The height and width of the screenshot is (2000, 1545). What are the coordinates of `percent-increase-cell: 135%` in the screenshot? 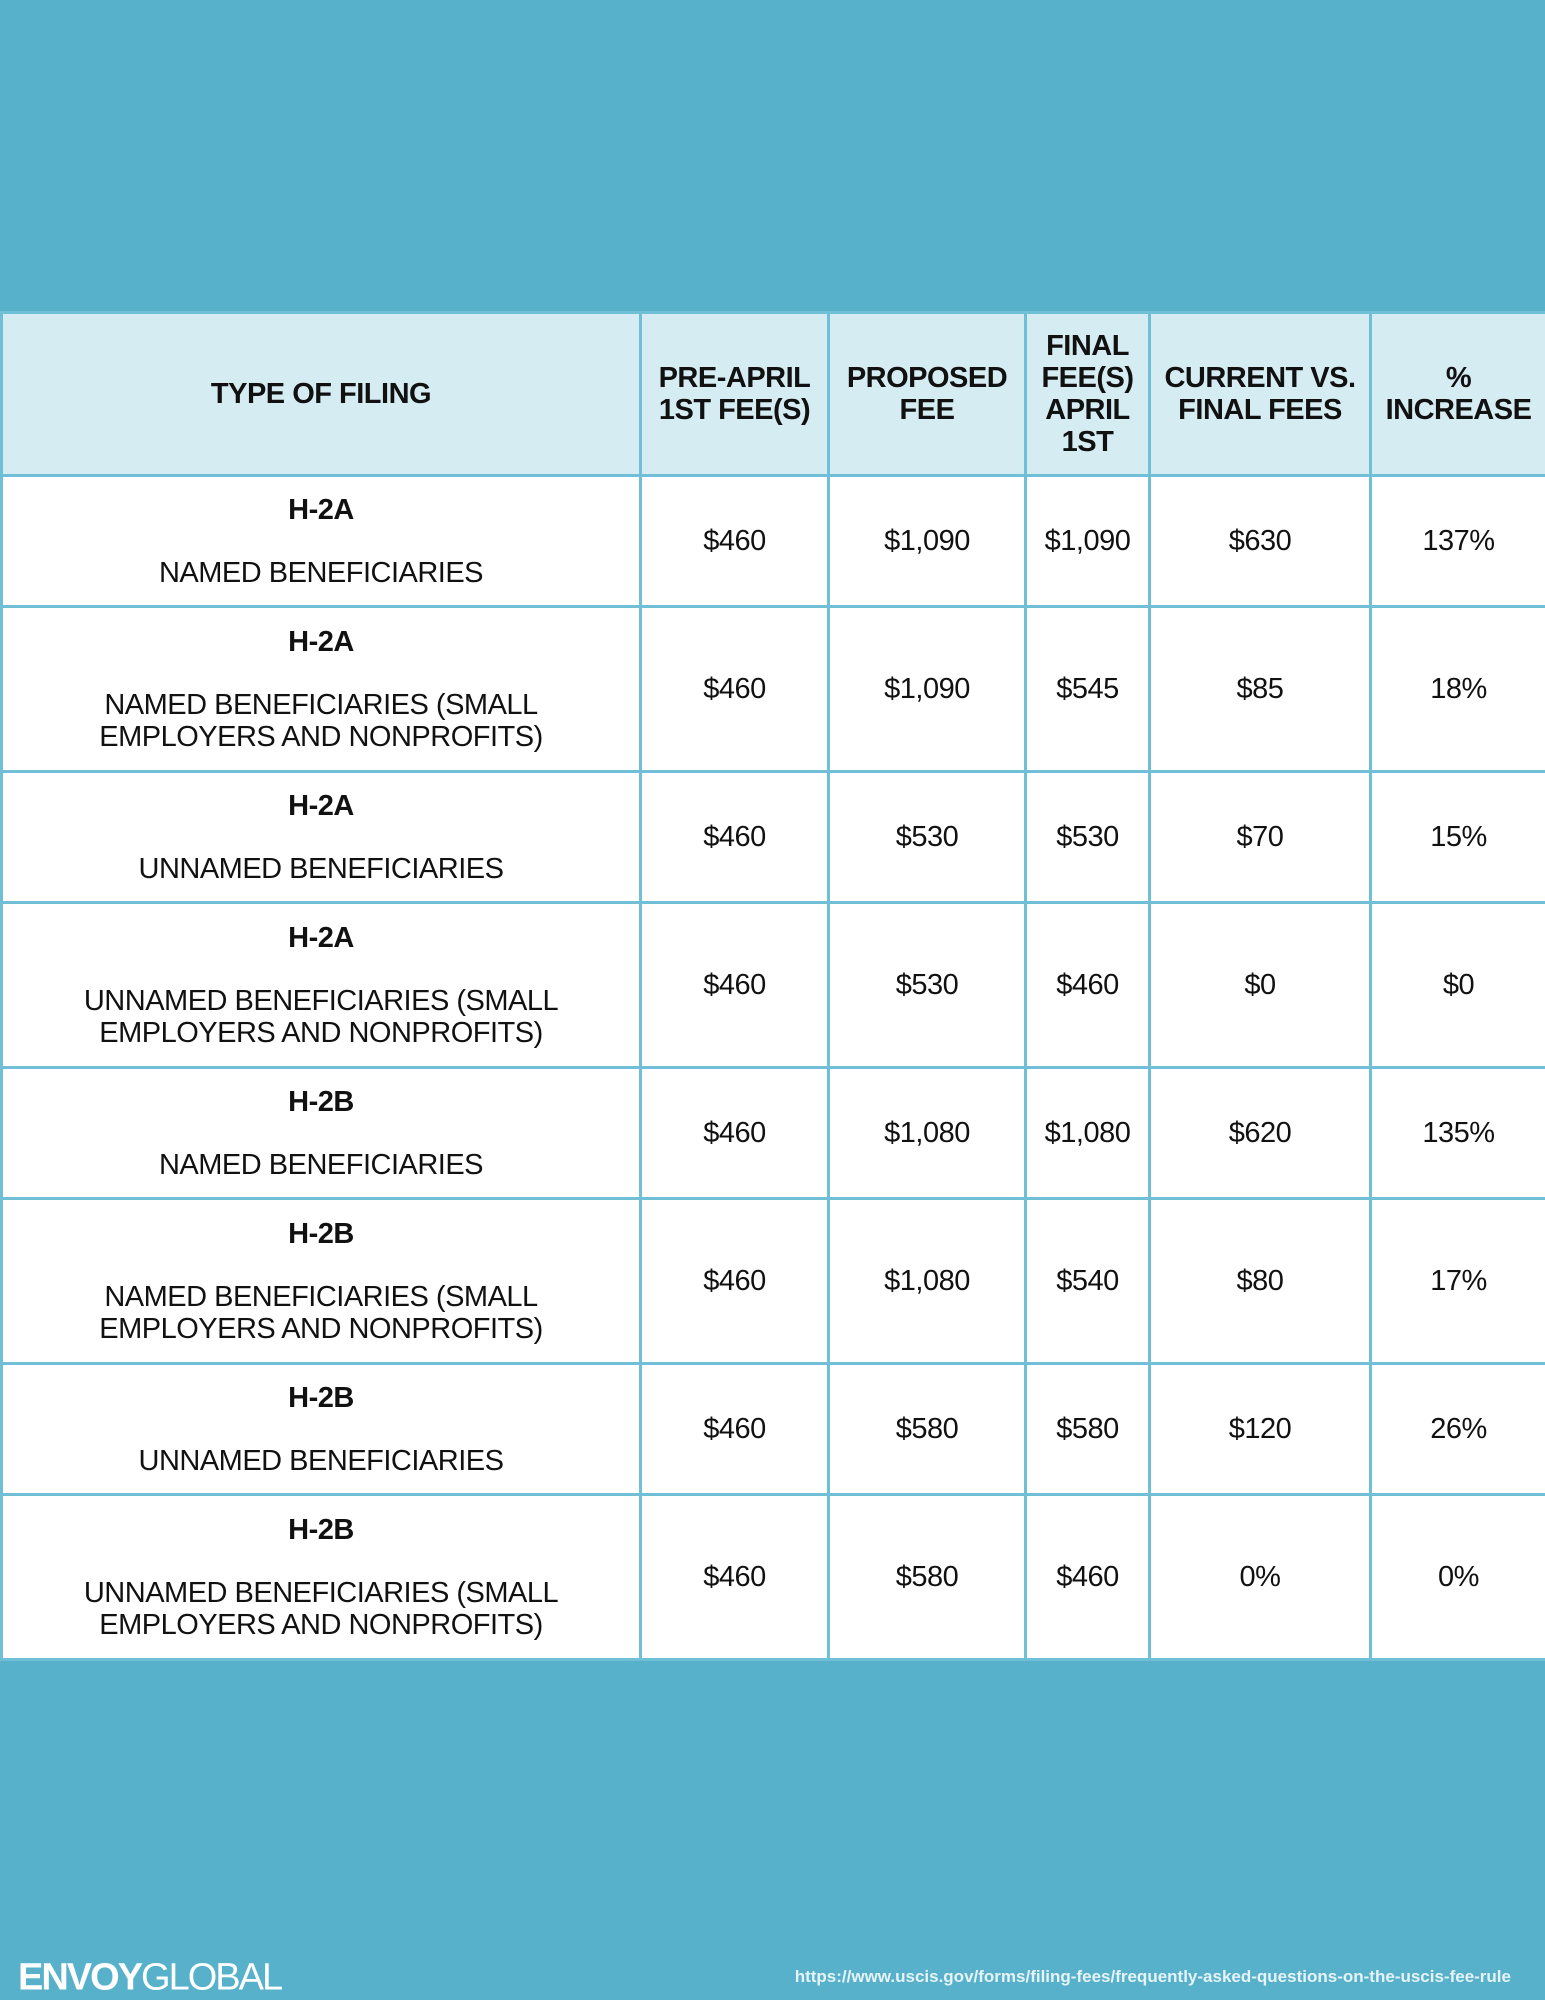 It's located at (1457, 1133).